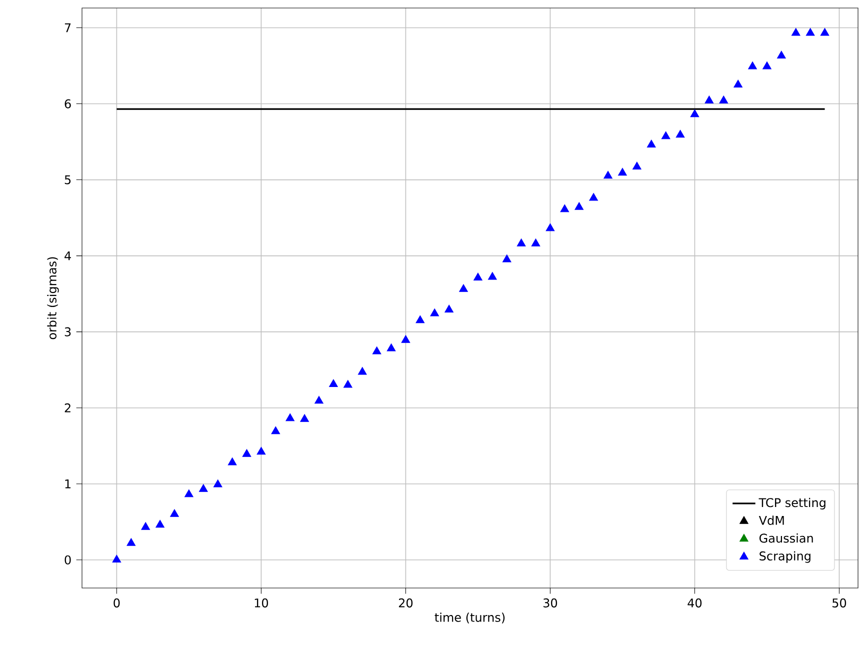  Describe the element at coordinates (261, 603) in the screenshot. I see `x-tick-label: 10` at that location.